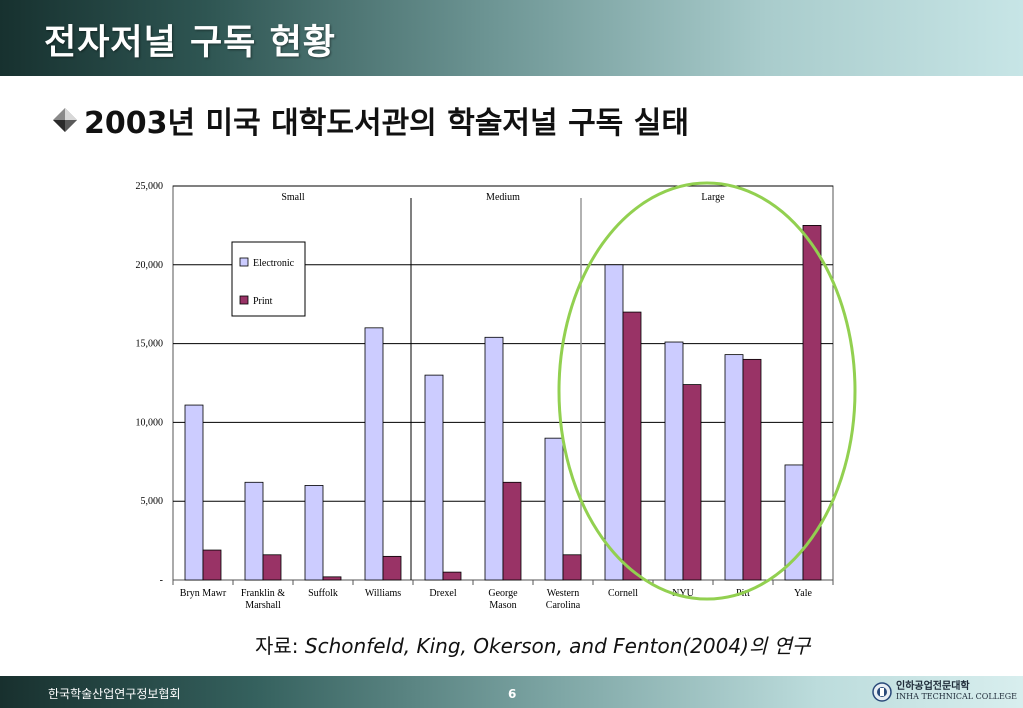 This screenshot has width=1023, height=708. What do you see at coordinates (203, 593) in the screenshot?
I see `x-tick-label: Bryn Mawr` at bounding box center [203, 593].